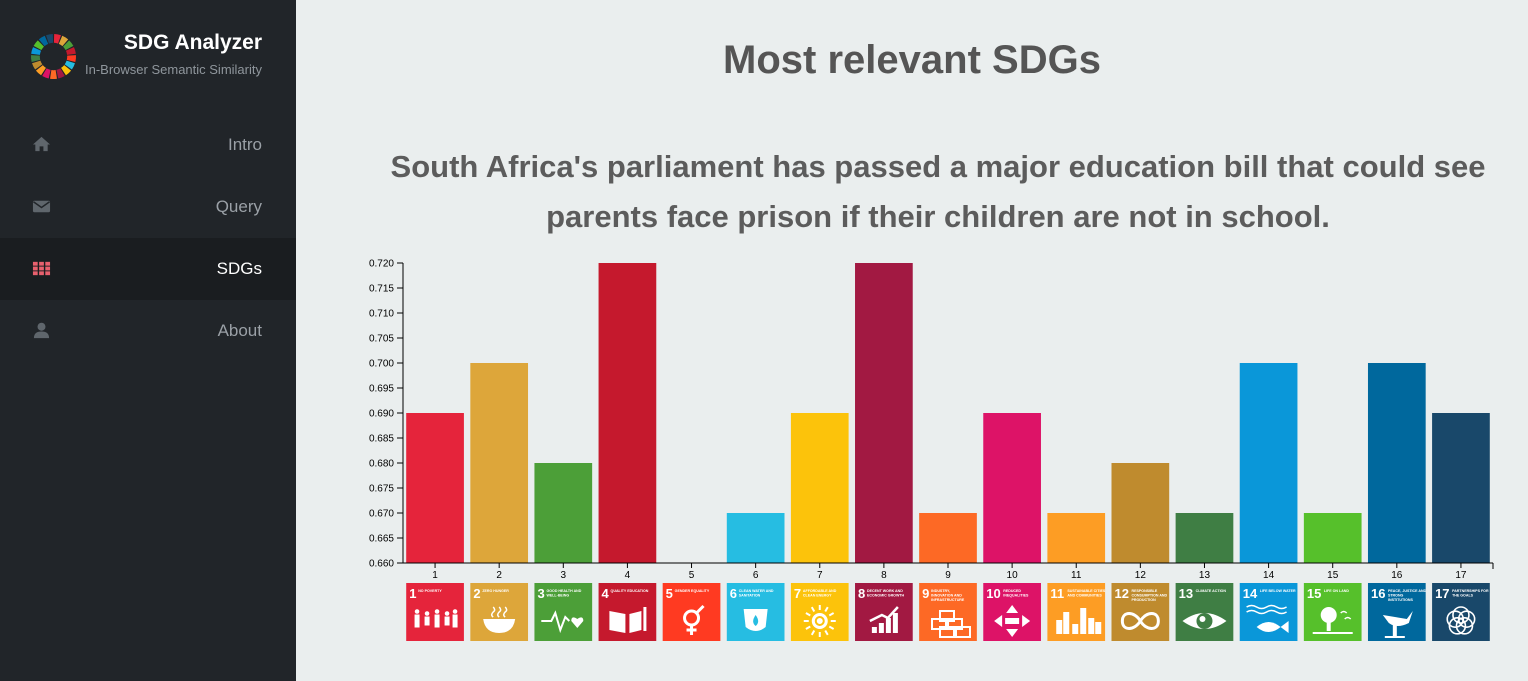 The image size is (1528, 681). Describe the element at coordinates (41, 268) in the screenshot. I see `grid-icon` at that location.